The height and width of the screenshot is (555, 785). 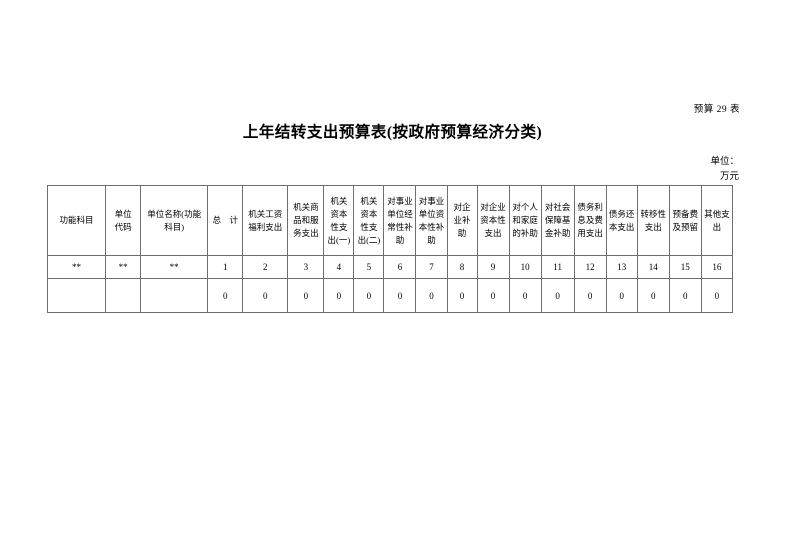 I want to click on column-number-cell: 6, so click(x=400, y=267).